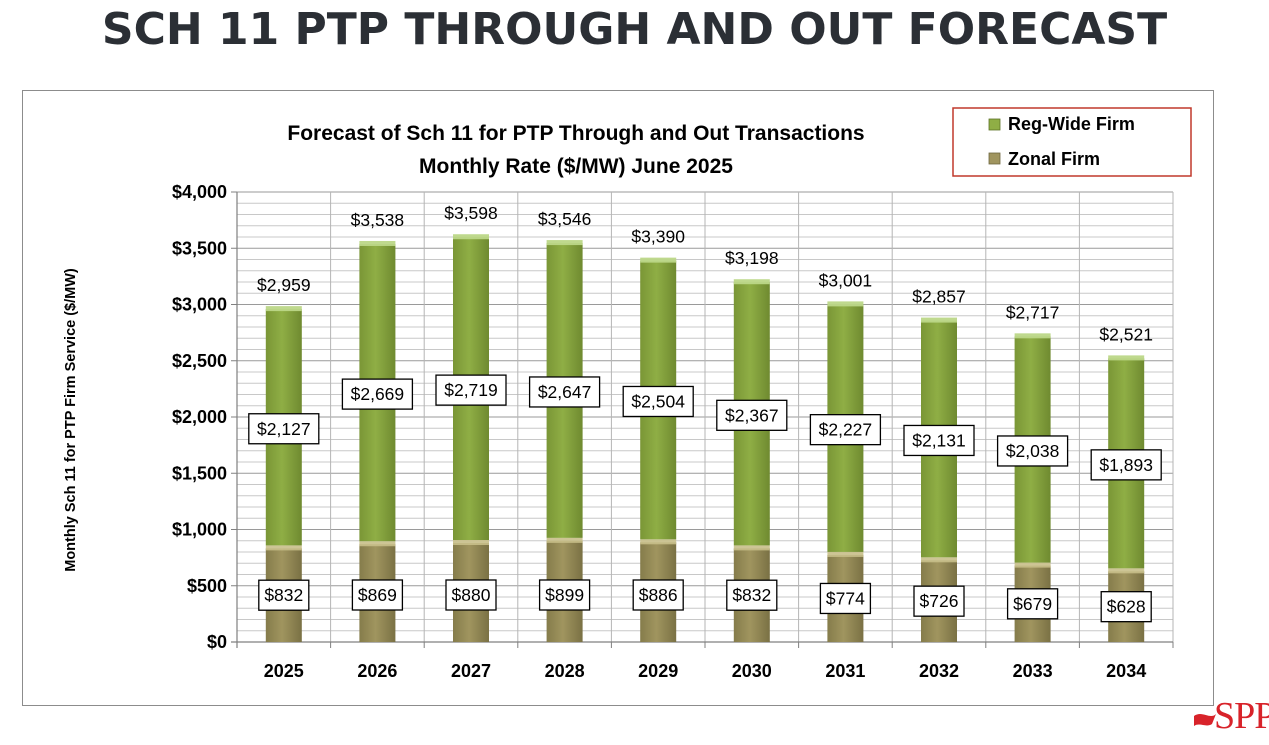 The height and width of the screenshot is (745, 1269). I want to click on reg-wide-label: $2,367, so click(752, 415).